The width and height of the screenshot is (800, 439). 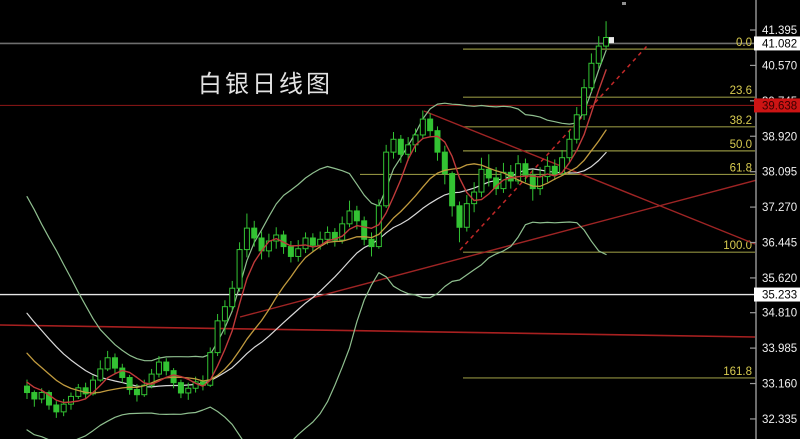 What do you see at coordinates (779, 31) in the screenshot?
I see `y-axis-label: 41.395` at bounding box center [779, 31].